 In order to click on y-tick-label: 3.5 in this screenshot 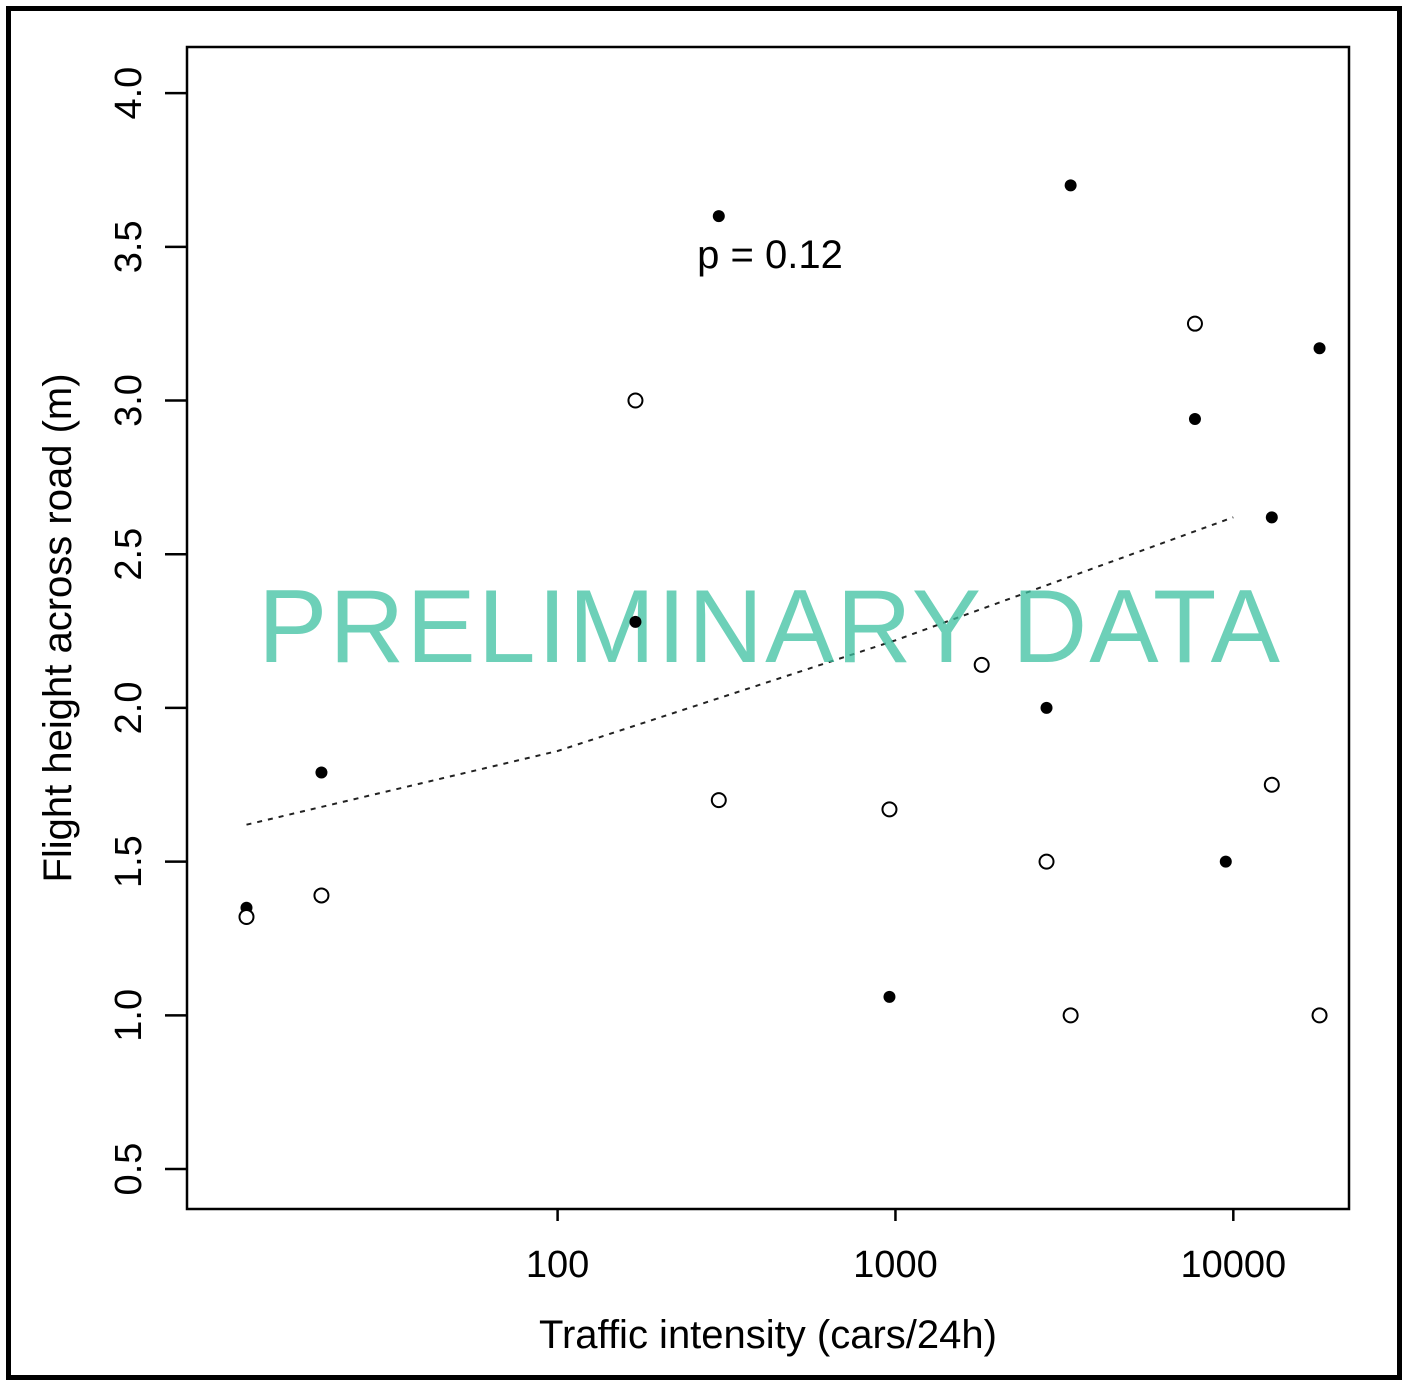, I will do `click(129, 246)`.